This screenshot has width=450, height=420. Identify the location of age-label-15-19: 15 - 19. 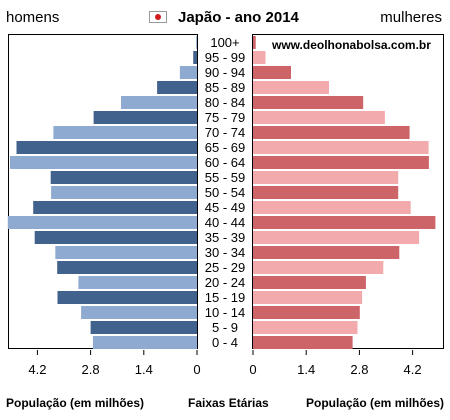
(225, 297).